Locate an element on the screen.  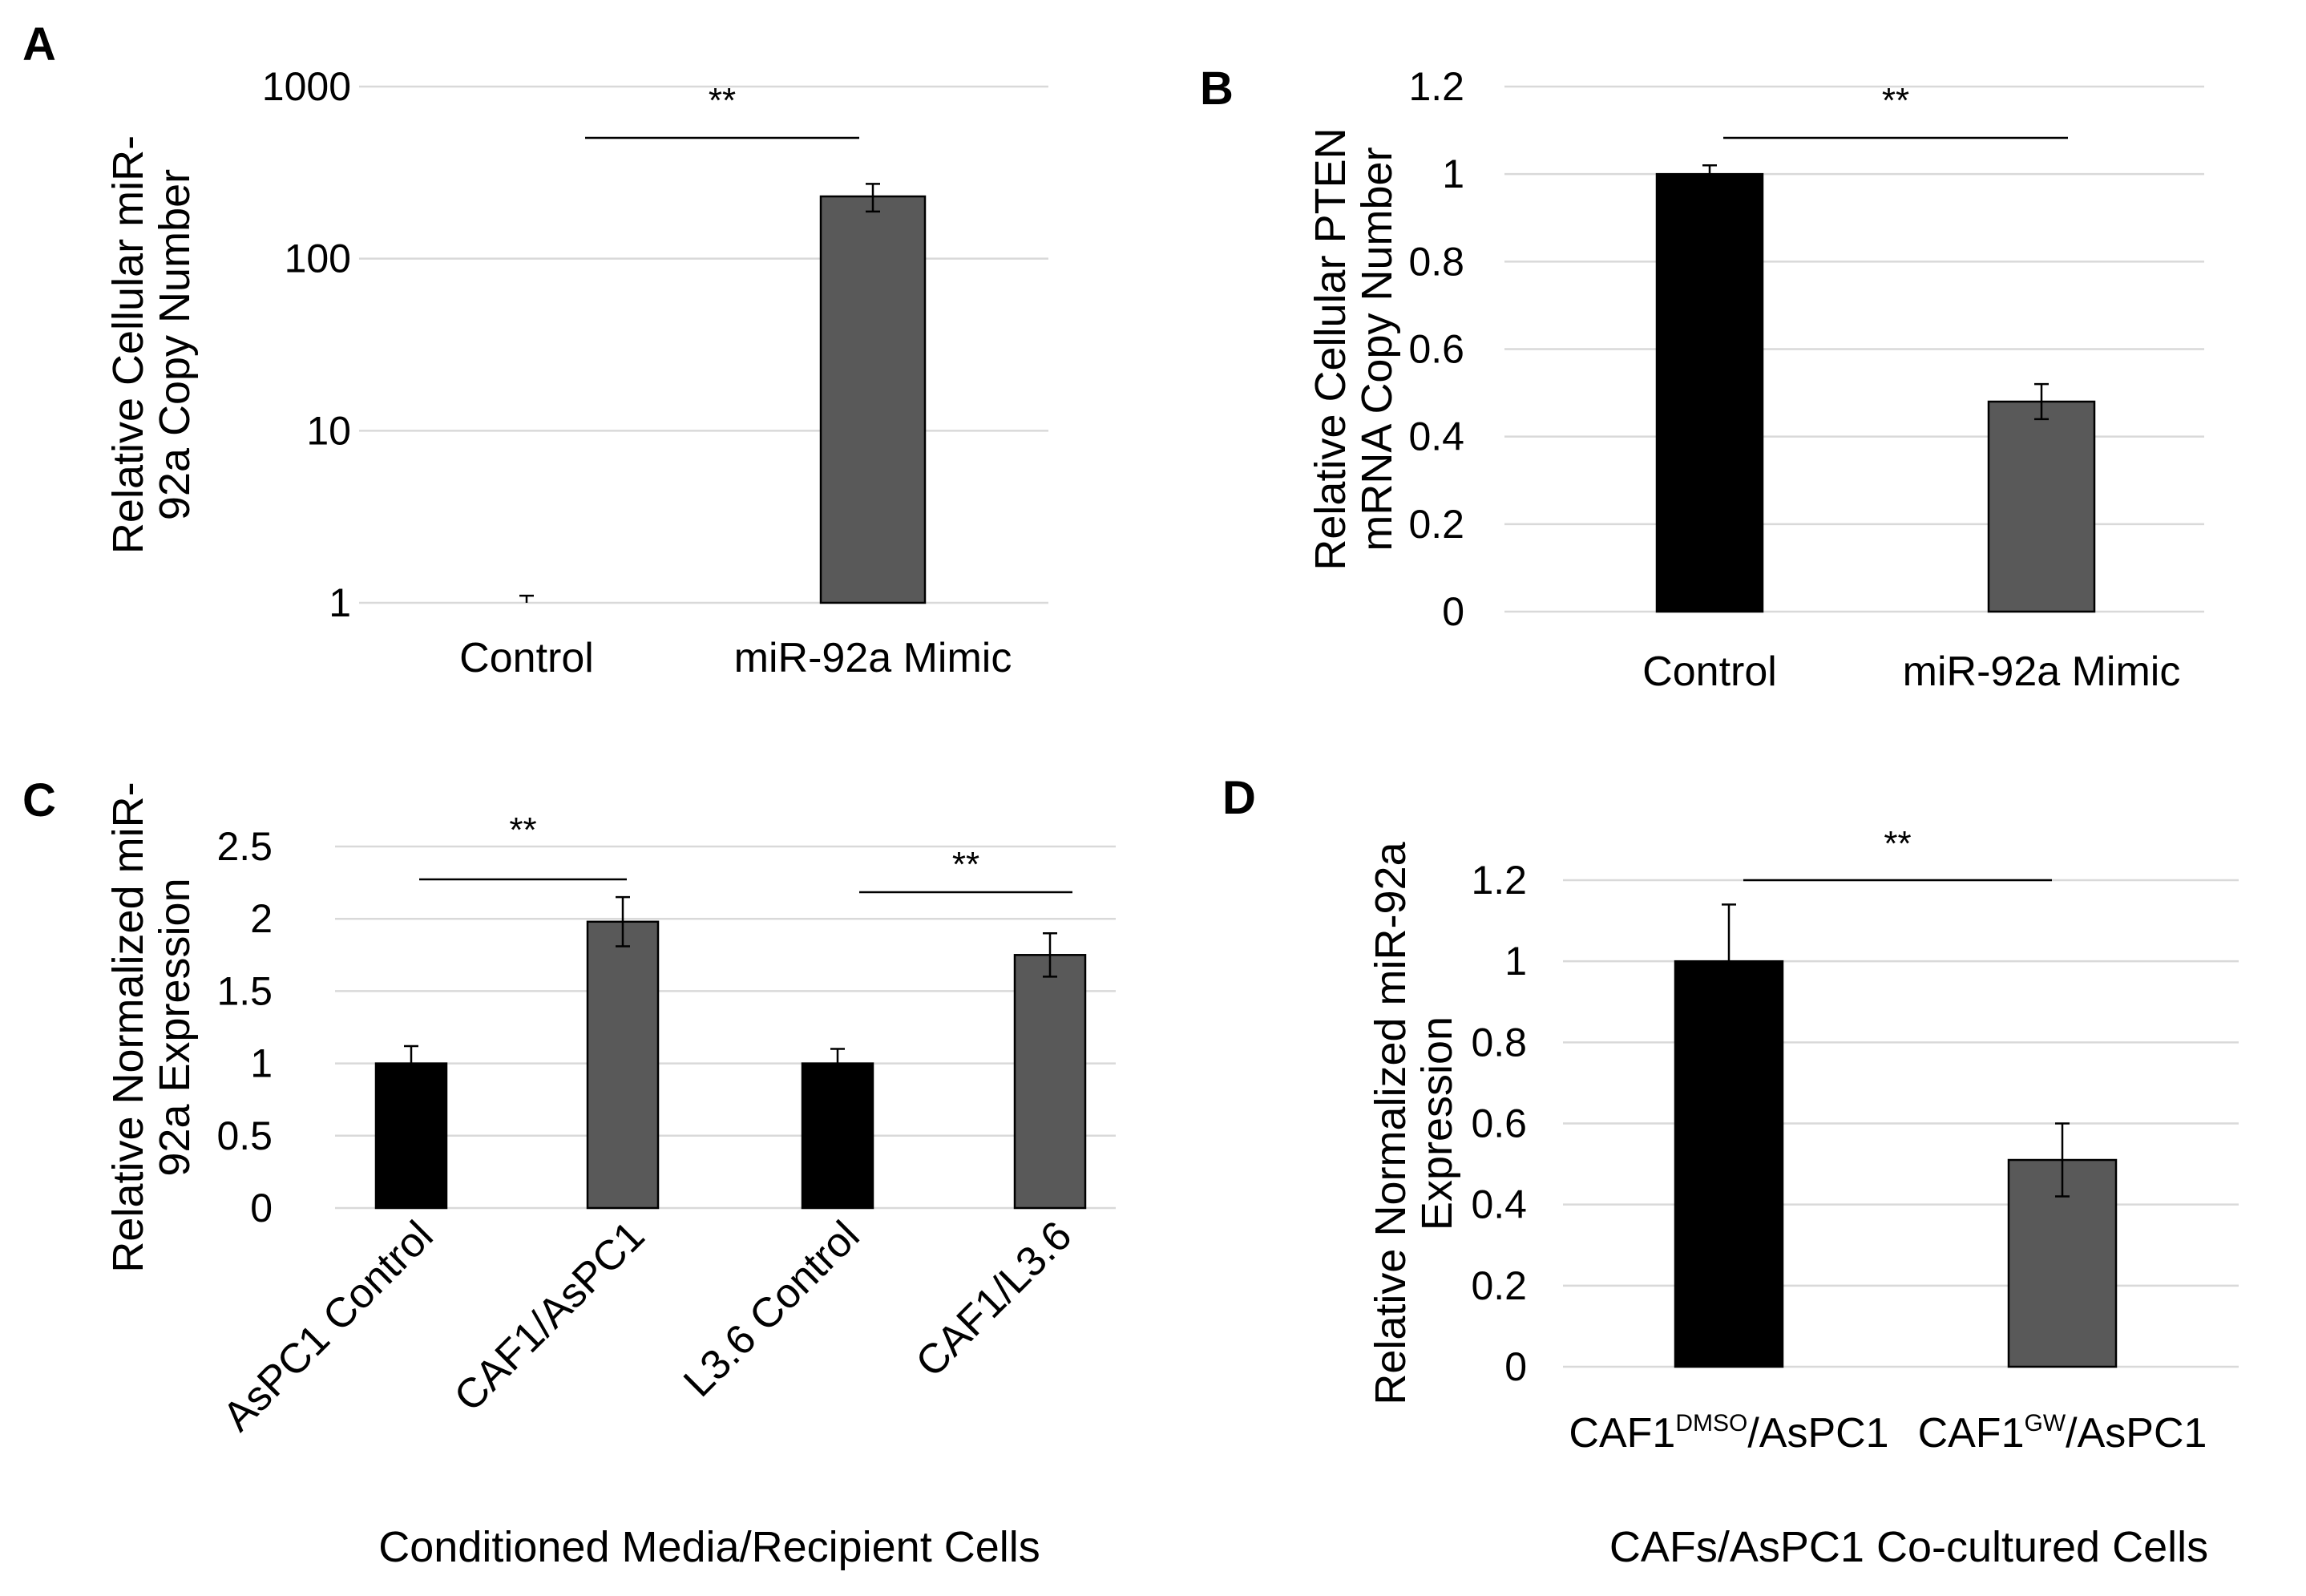
x-axis-title: Conditioned Media/Recipient Cells is located at coordinates (709, 1547).